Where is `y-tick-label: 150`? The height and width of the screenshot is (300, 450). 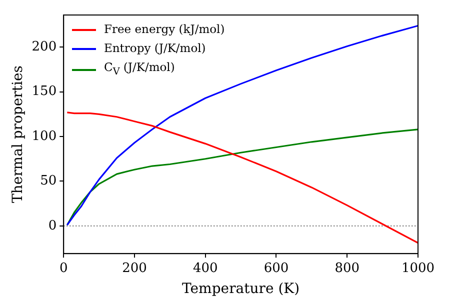 y-tick-label: 150 is located at coordinates (44, 92).